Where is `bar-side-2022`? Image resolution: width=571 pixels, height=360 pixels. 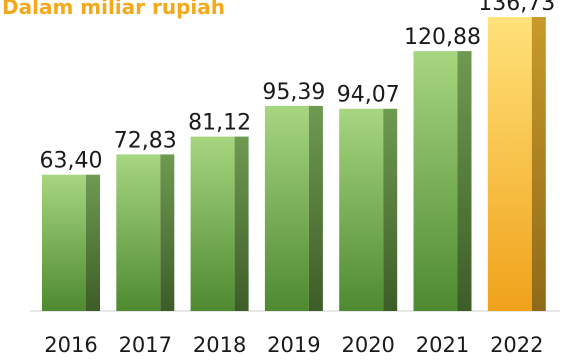
bar-side-2022 is located at coordinates (538, 164).